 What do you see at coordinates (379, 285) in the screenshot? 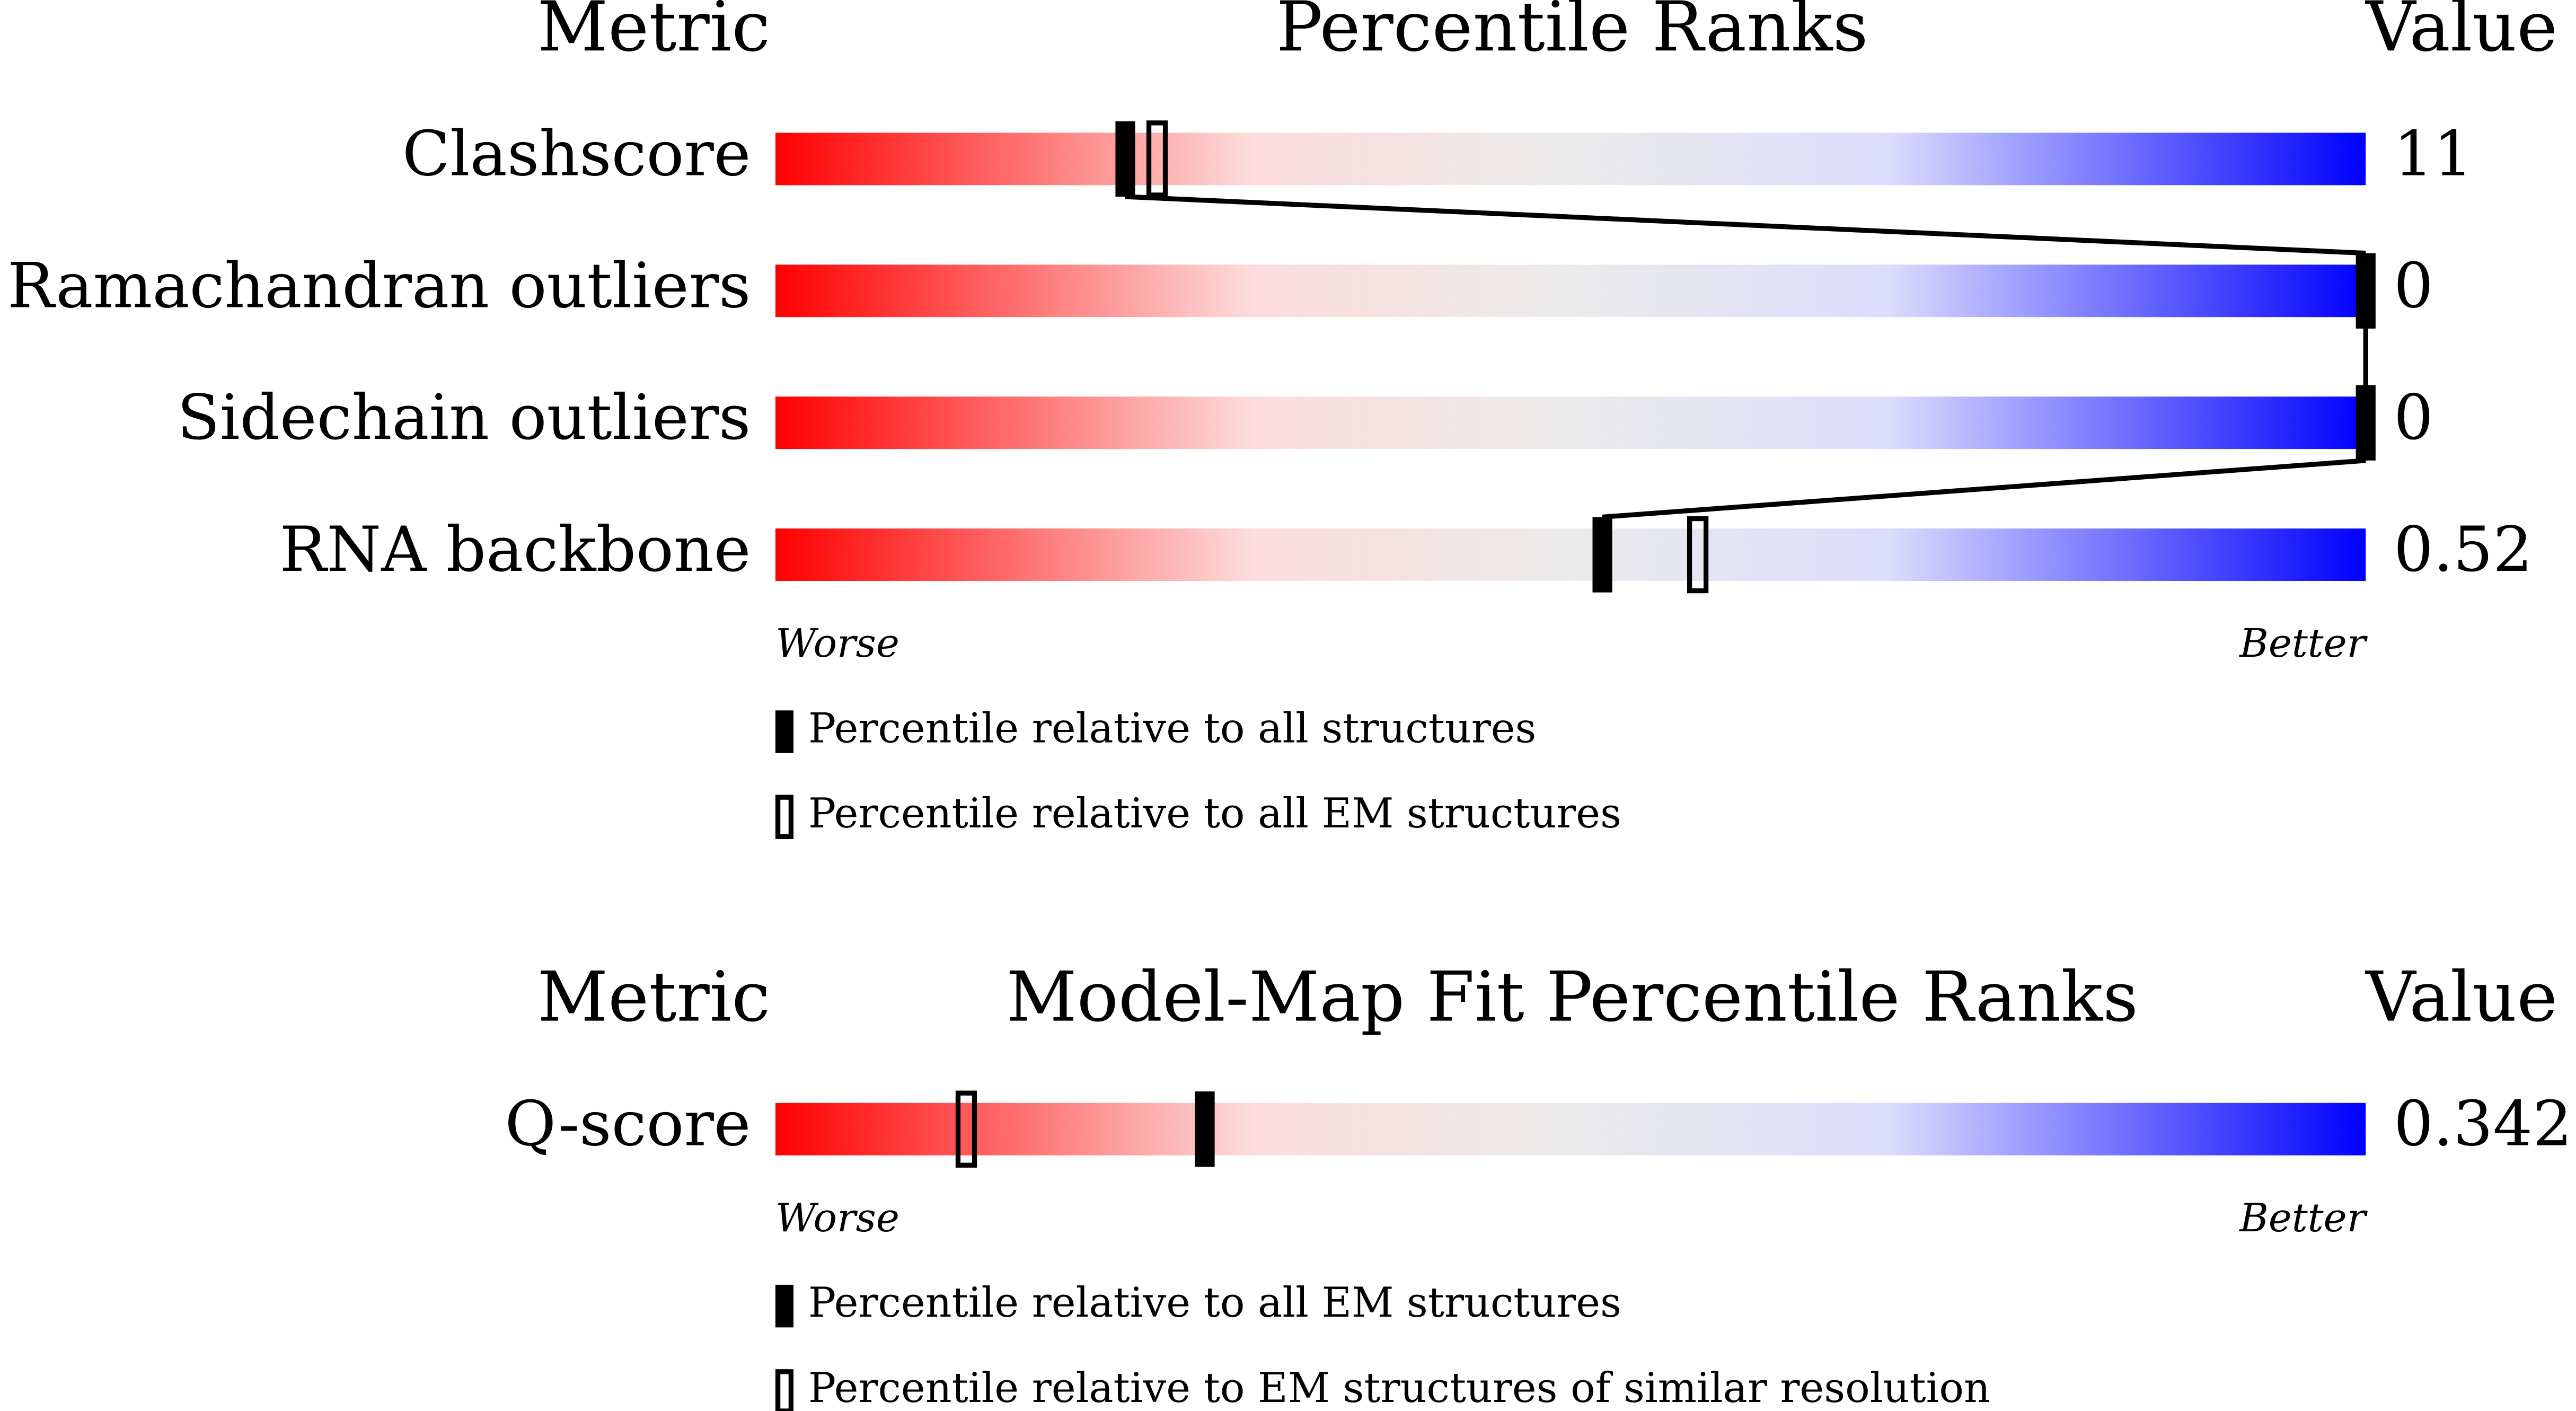
I see `metric-label: Ramachandran outliers` at bounding box center [379, 285].